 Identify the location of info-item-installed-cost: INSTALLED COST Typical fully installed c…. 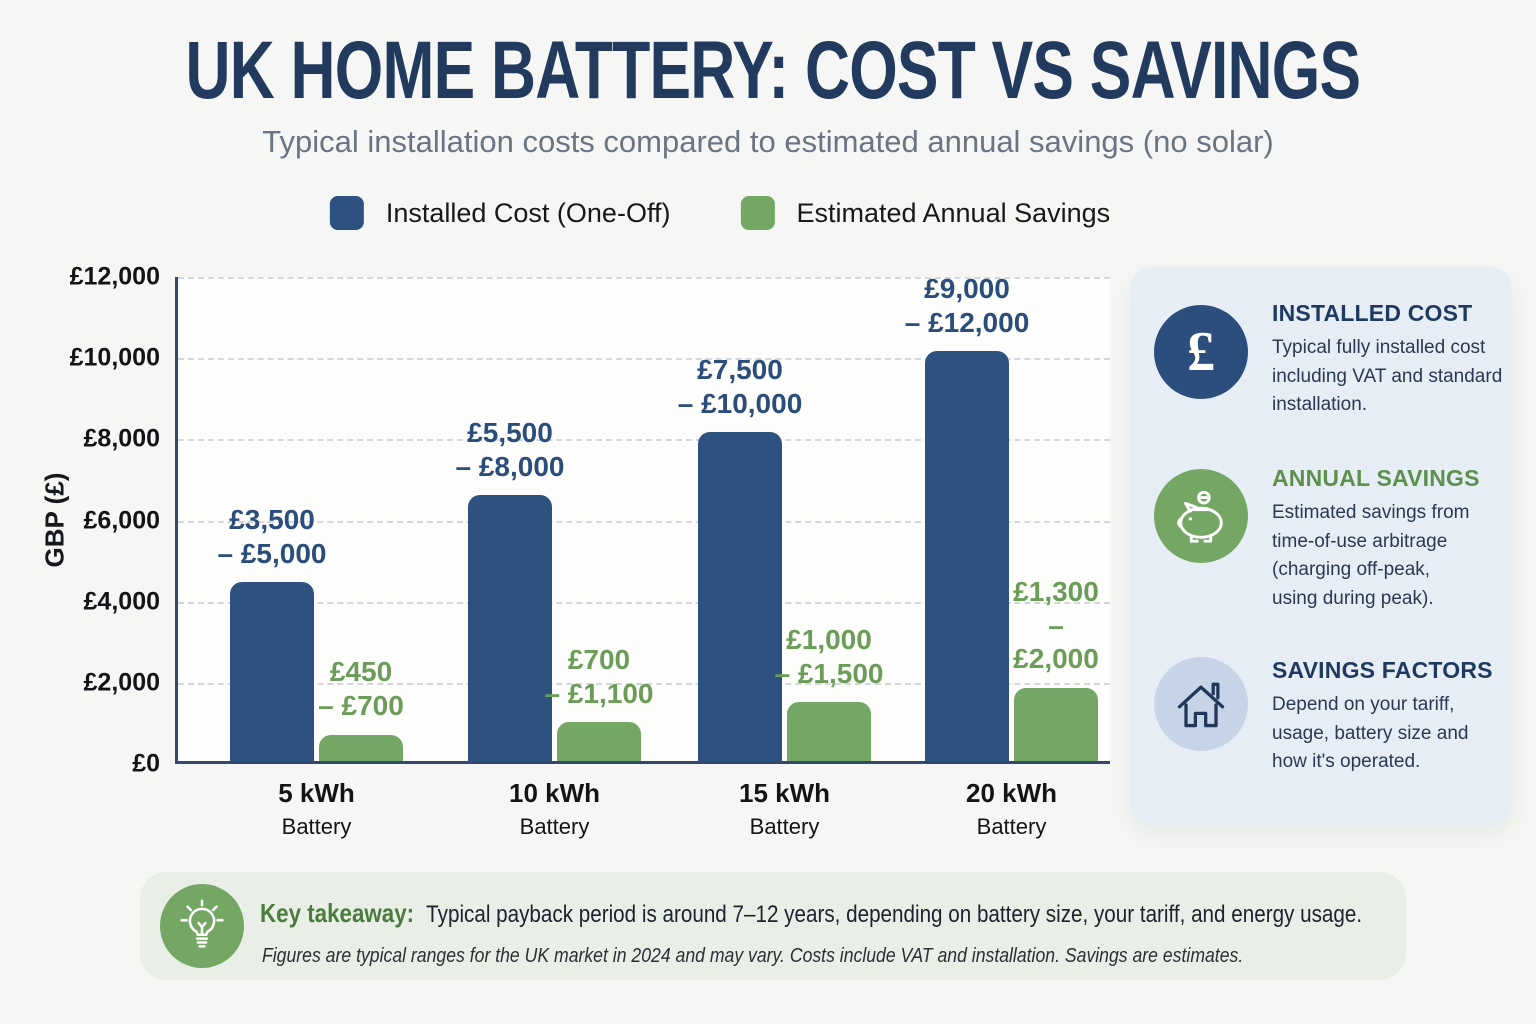
(1391, 360).